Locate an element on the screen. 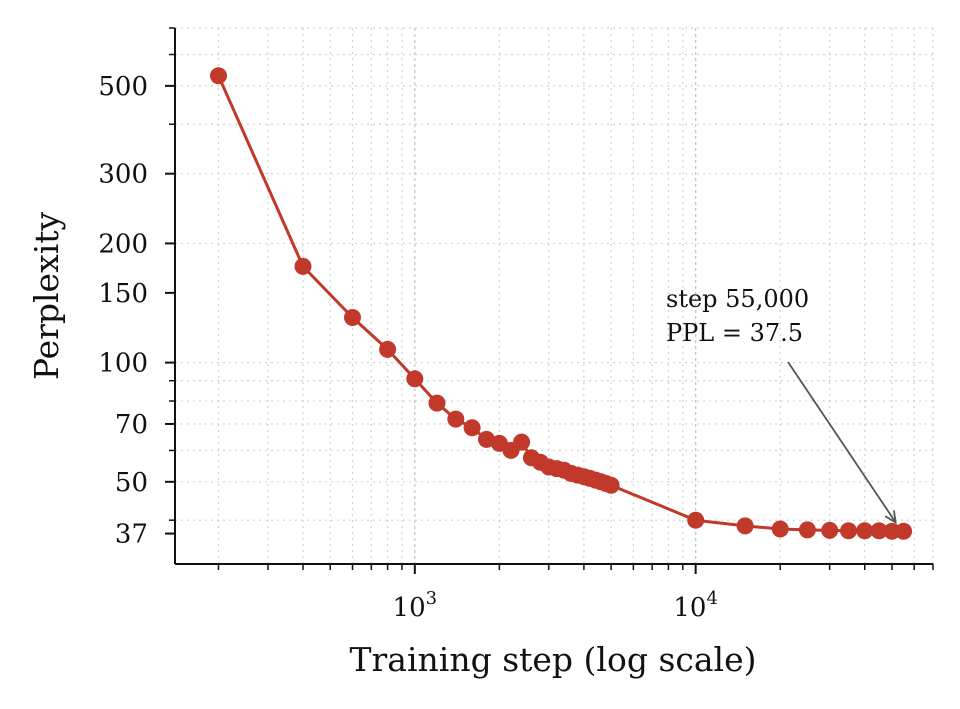  y-tick-label: 500 is located at coordinates (123, 87).